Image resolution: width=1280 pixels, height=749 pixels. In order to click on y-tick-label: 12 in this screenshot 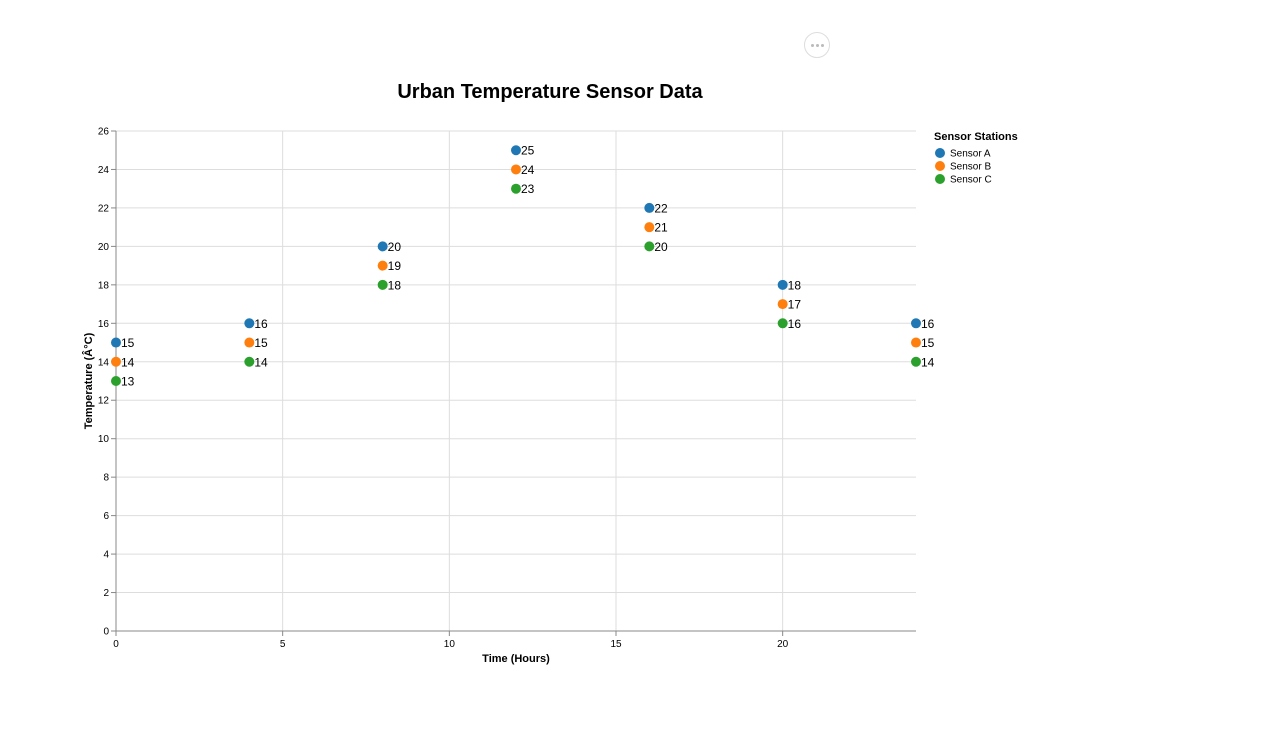, I will do `click(104, 401)`.